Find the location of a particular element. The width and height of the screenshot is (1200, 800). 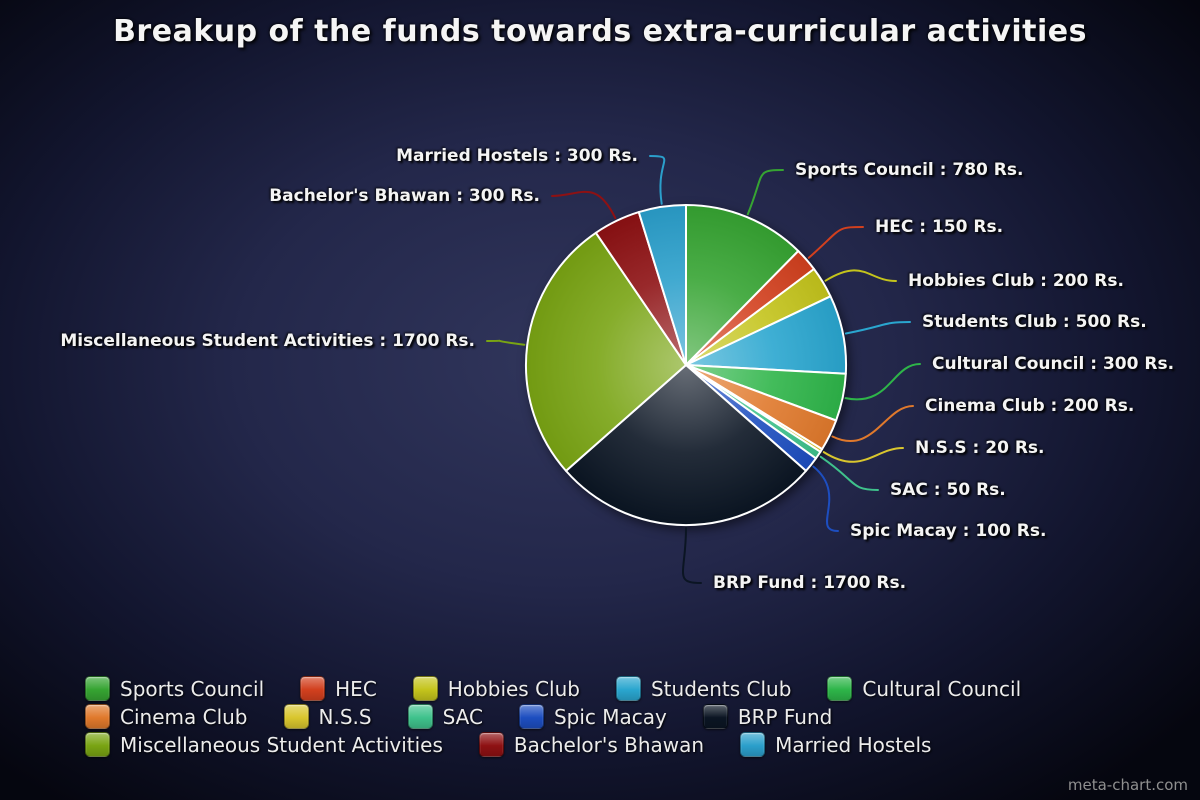

legend-label: BRP Fund is located at coordinates (785, 716).